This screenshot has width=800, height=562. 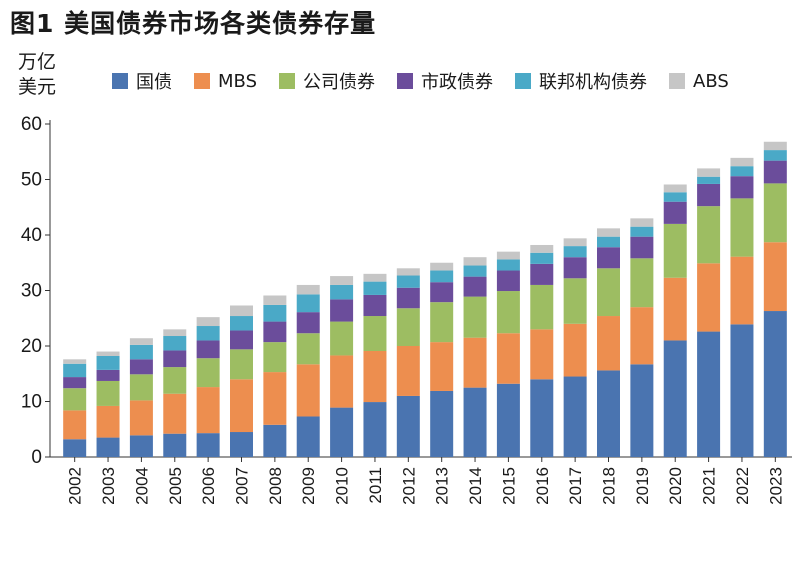 What do you see at coordinates (775, 486) in the screenshot?
I see `x-tick-label-2023: 2023` at bounding box center [775, 486].